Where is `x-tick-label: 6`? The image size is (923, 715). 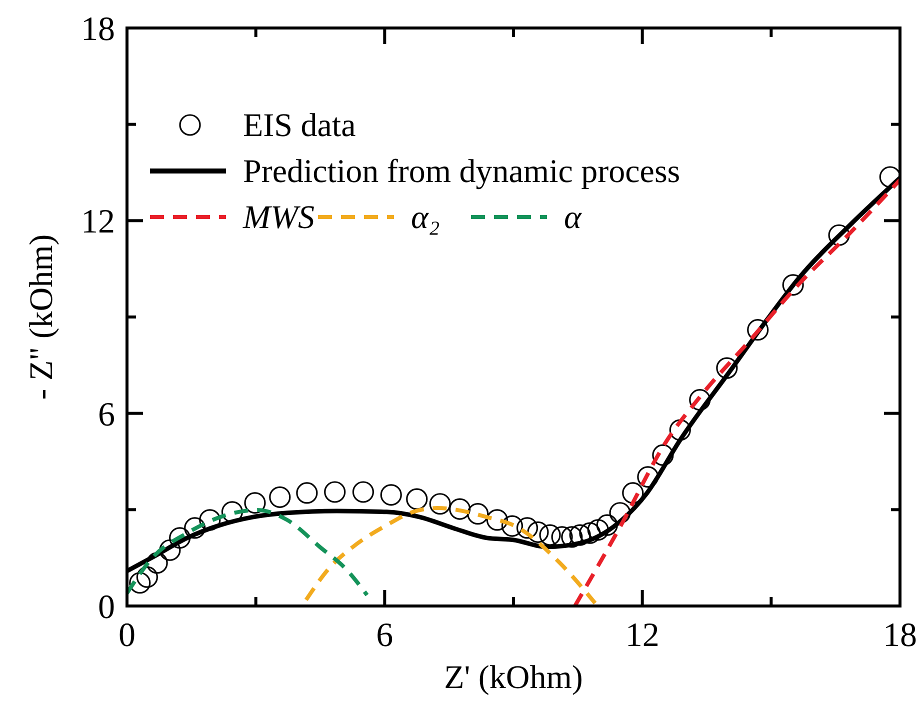
x-tick-label: 6 is located at coordinates (385, 635).